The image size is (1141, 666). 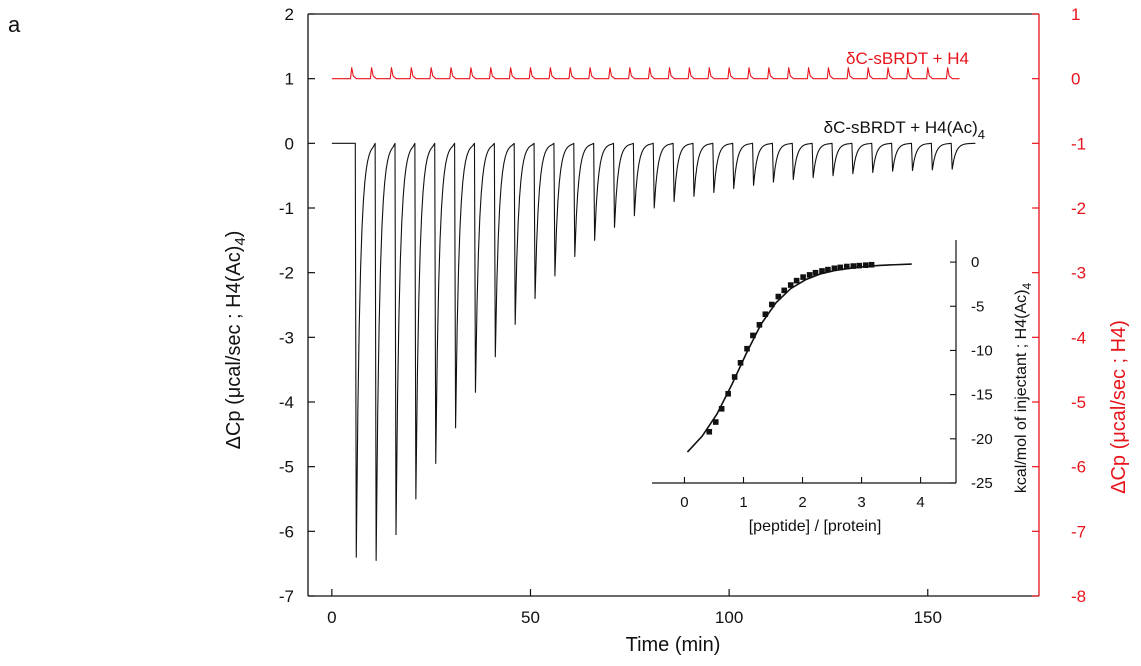 What do you see at coordinates (802, 502) in the screenshot?
I see `inset-x-tick-label: 2` at bounding box center [802, 502].